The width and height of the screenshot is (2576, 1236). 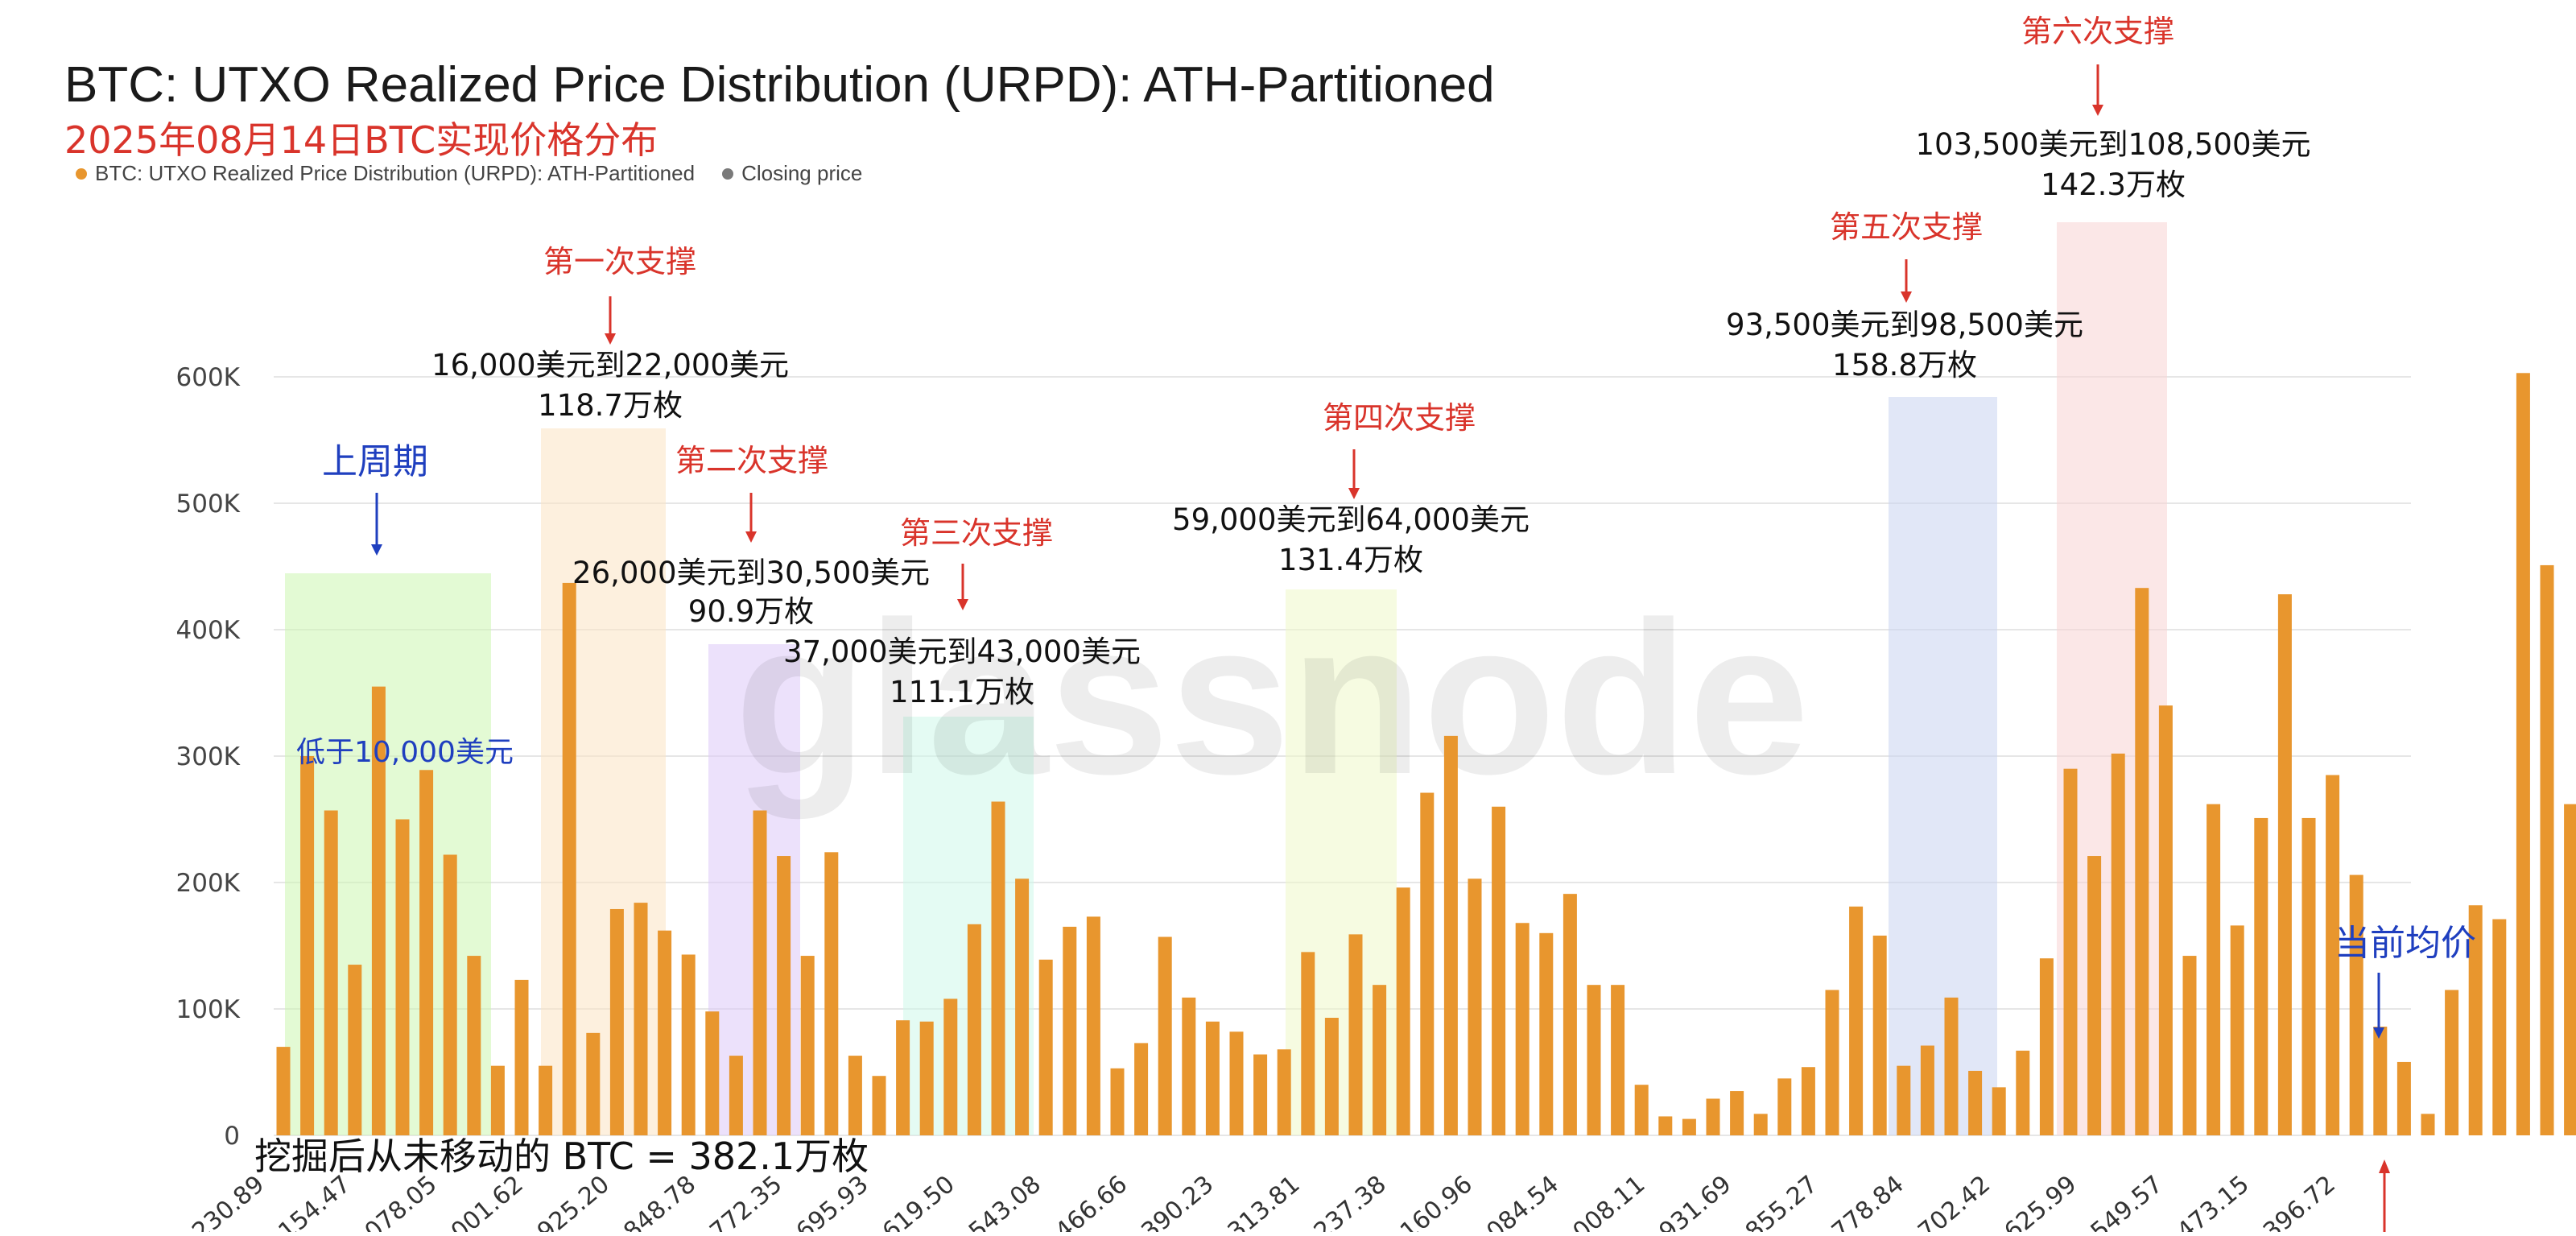 I want to click on support-label-3: 第三次支撑, so click(x=976, y=533).